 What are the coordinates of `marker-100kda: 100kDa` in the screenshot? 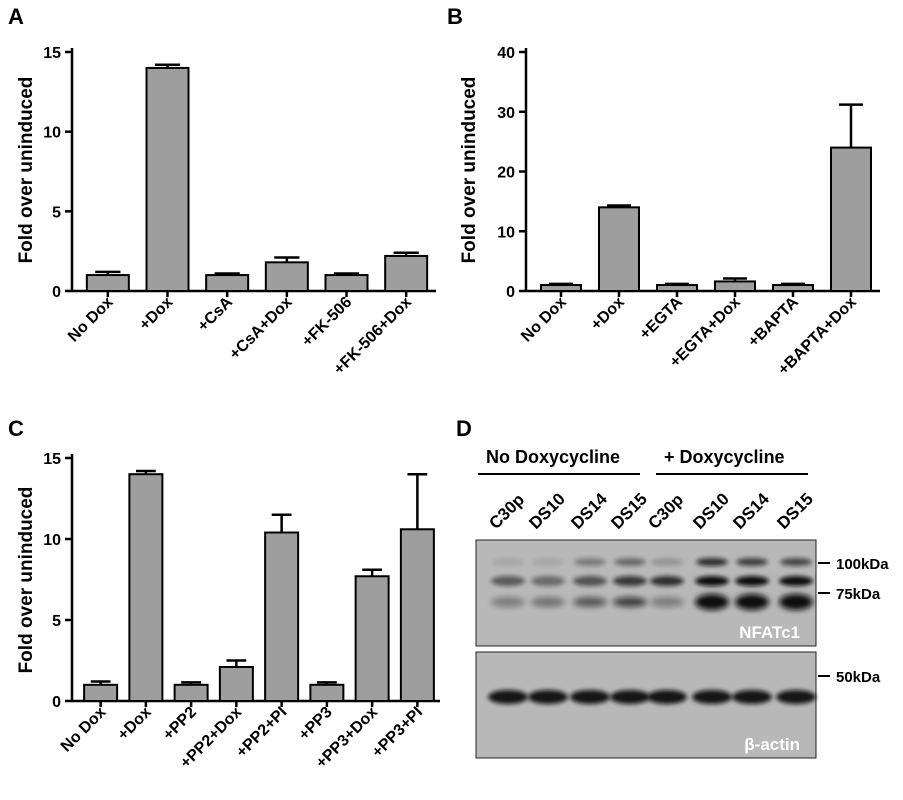 It's located at (862, 564).